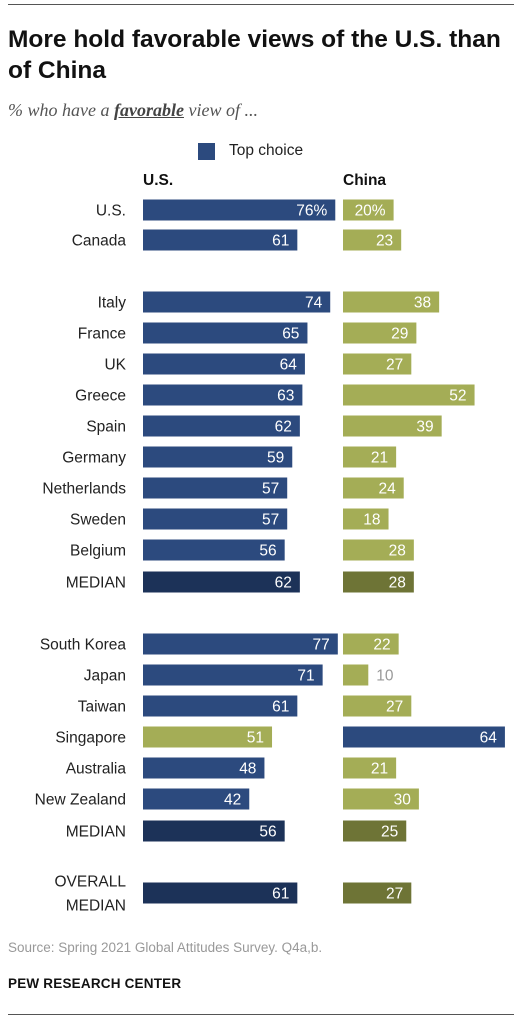 The width and height of the screenshot is (522, 1023). Describe the element at coordinates (399, 334) in the screenshot. I see `value-label-china-france: 29` at that location.